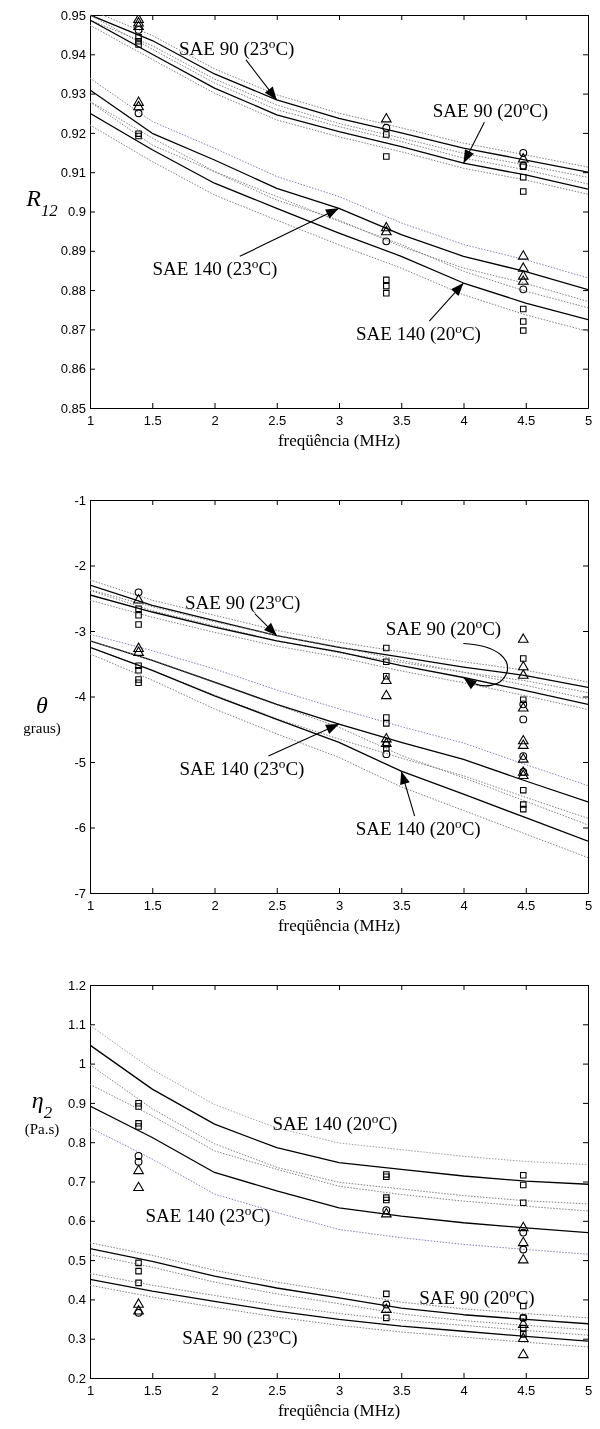  I want to click on y-tick-label: 0.93, so click(73, 94).